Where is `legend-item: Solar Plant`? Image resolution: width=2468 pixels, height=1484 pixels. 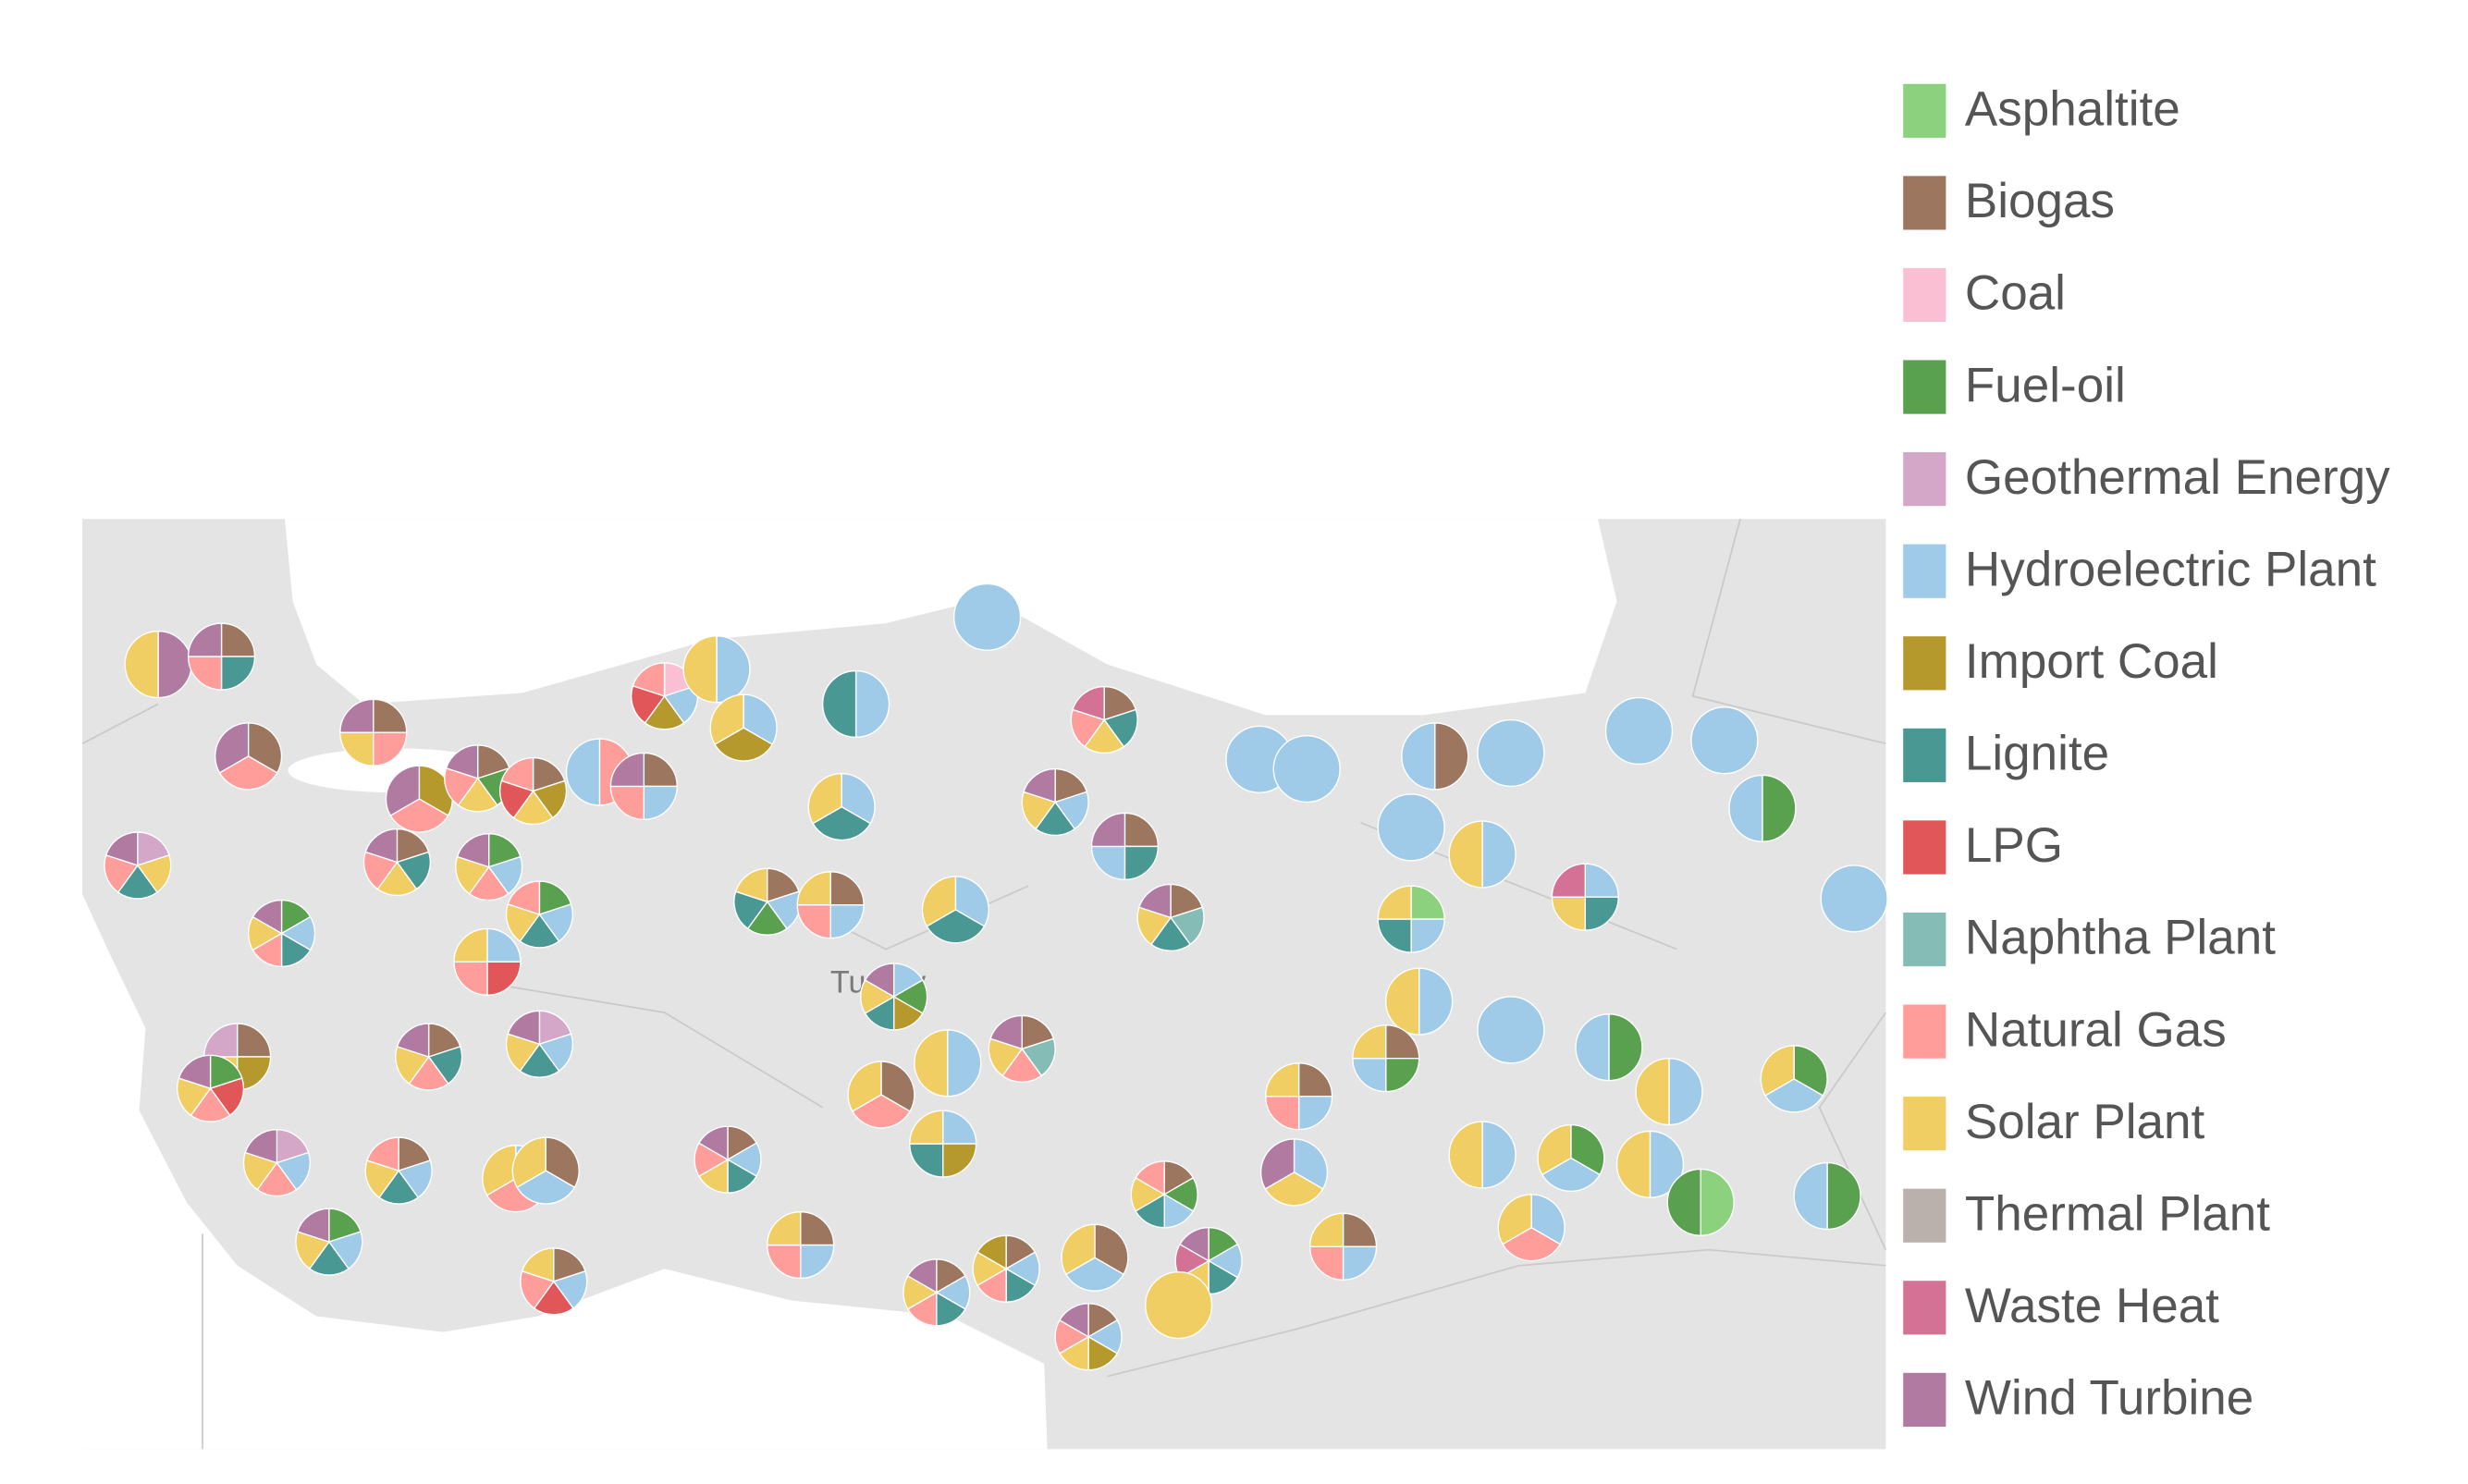 legend-item: Solar Plant is located at coordinates (2054, 1123).